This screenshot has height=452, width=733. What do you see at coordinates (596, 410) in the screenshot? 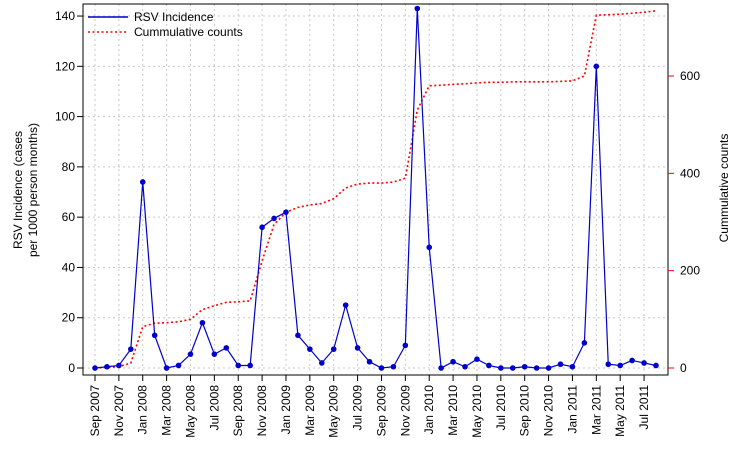
I see `x-axis-tick-label: Mar 2011` at bounding box center [596, 410].